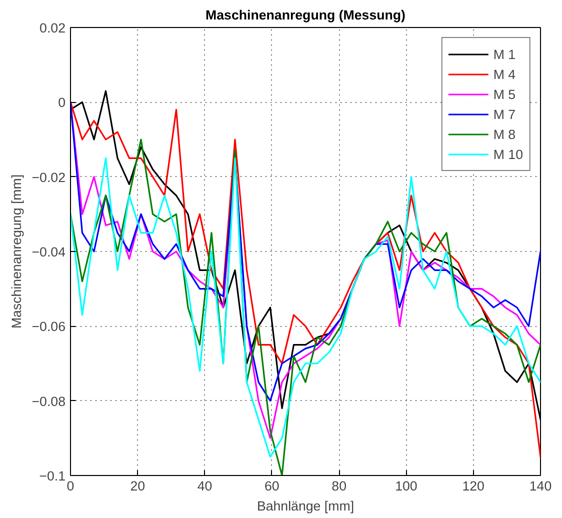 The width and height of the screenshot is (562, 518). Describe the element at coordinates (504, 74) in the screenshot. I see `legend-label: M 4` at that location.